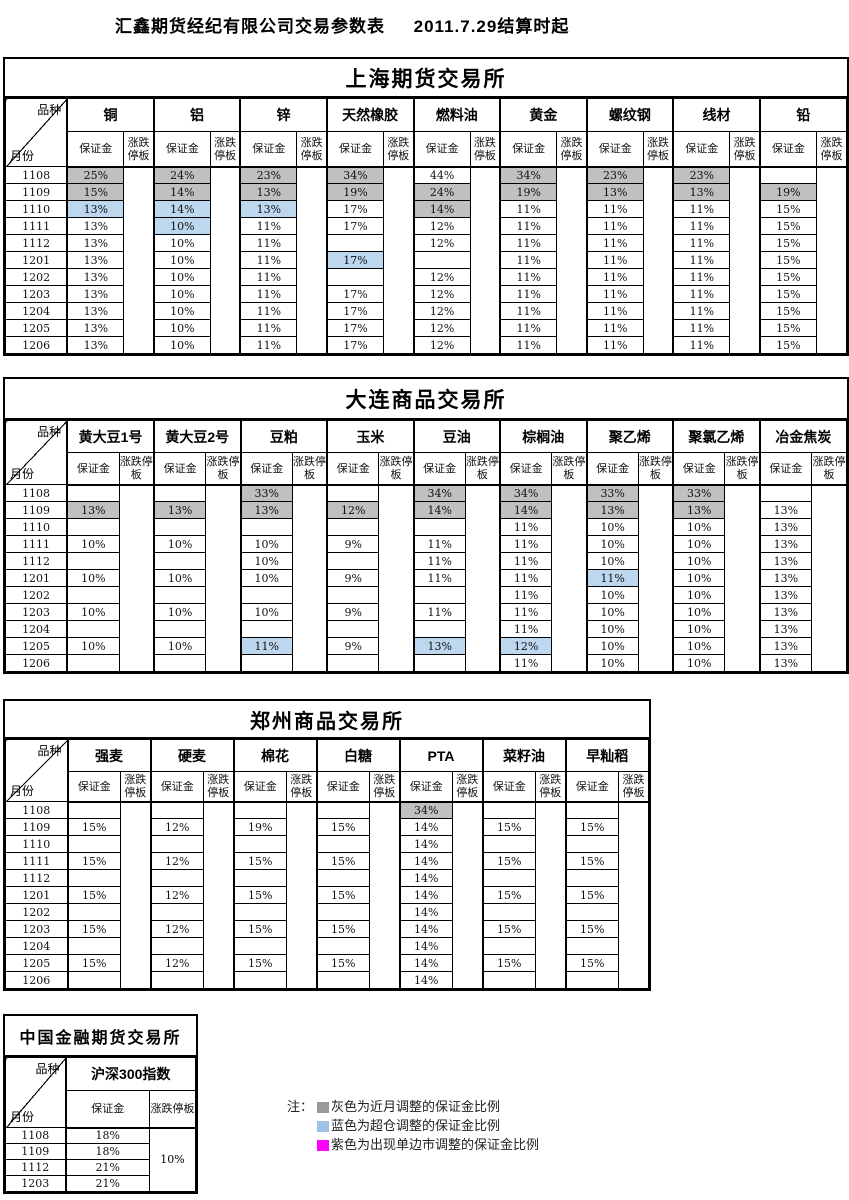 The width and height of the screenshot is (849, 1200). Describe the element at coordinates (37, 629) in the screenshot. I see `month-cell: 1204` at that location.